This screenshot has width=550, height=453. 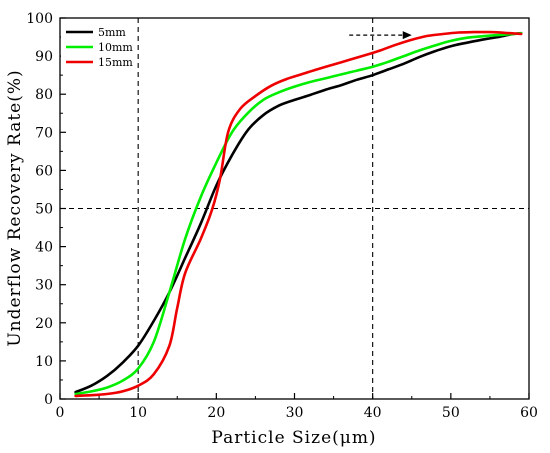 What do you see at coordinates (44, 133) in the screenshot?
I see `y-tick-label: 70` at bounding box center [44, 133].